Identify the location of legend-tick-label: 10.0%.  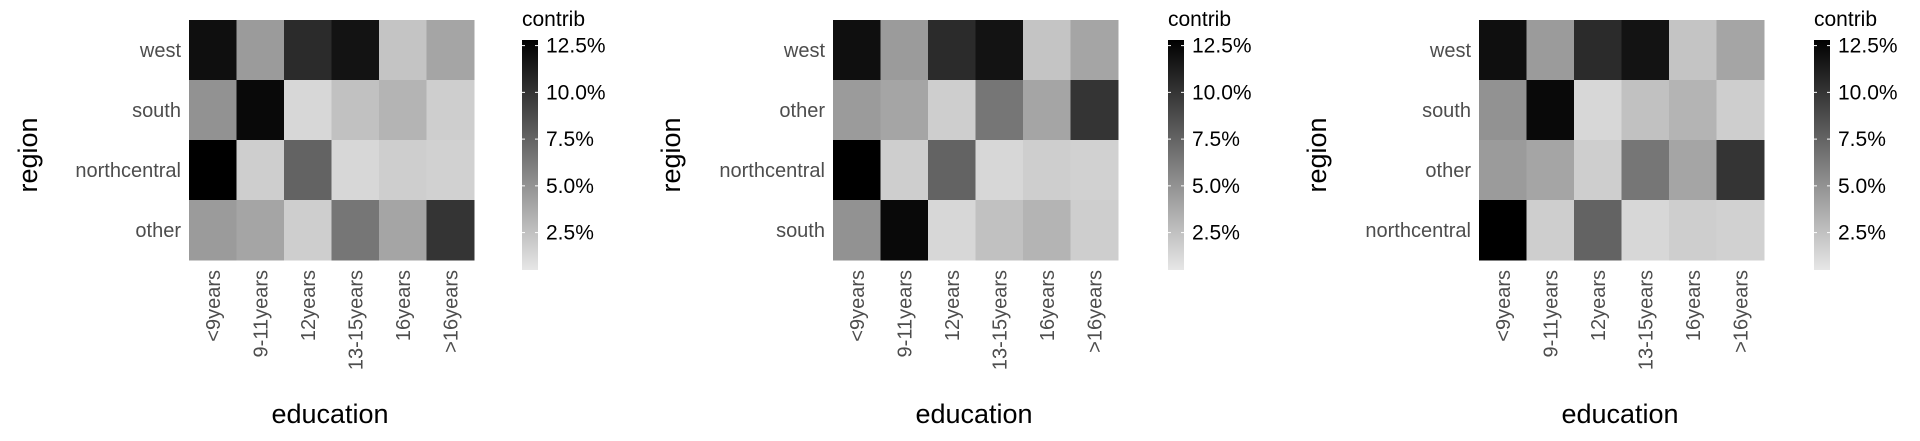
(1868, 92).